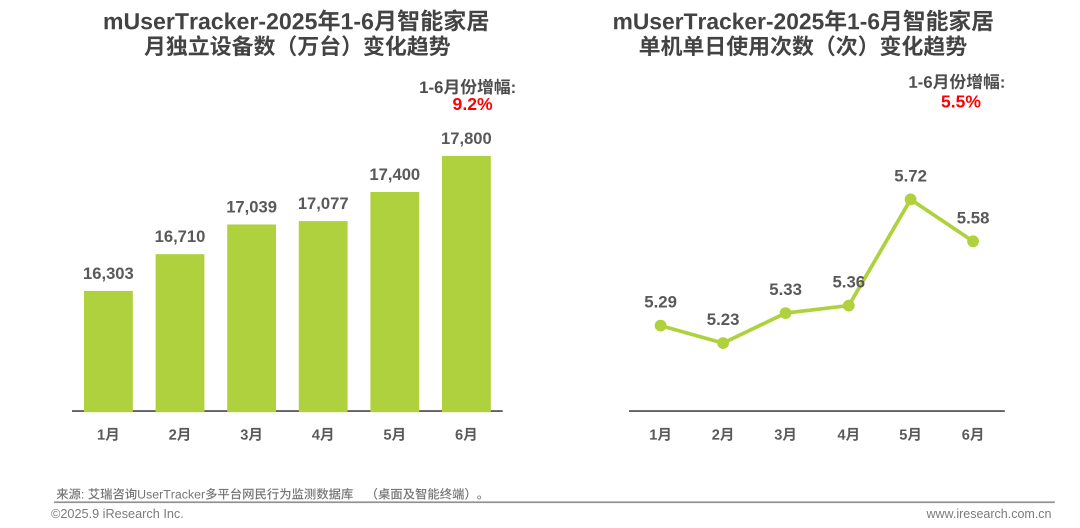 The image size is (1080, 528). What do you see at coordinates (961, 101) in the screenshot?
I see `svg-text: 5.5%` at bounding box center [961, 101].